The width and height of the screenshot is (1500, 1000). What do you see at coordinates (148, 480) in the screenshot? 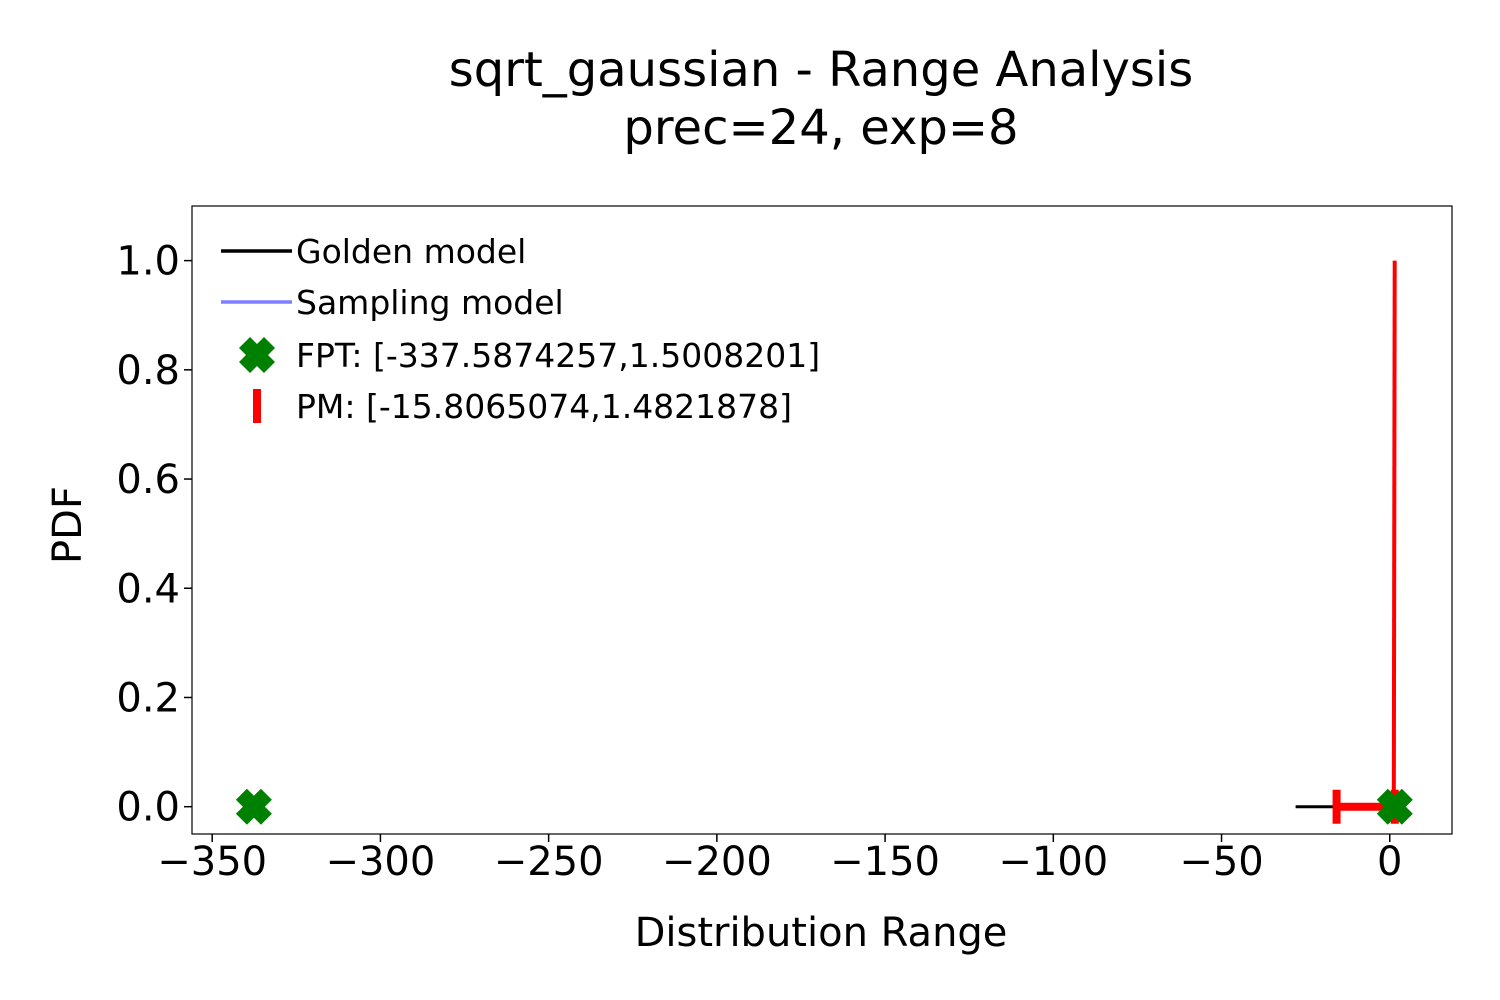
I see `y-tick-label: 0.6` at bounding box center [148, 480].